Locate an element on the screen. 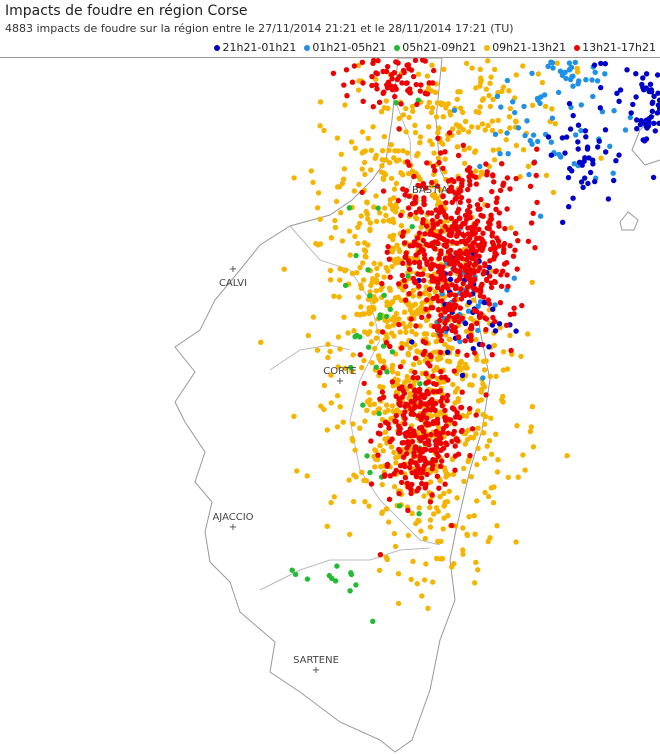 The height and width of the screenshot is (754, 660). legend-item: 13h21-17h21 is located at coordinates (615, 47).